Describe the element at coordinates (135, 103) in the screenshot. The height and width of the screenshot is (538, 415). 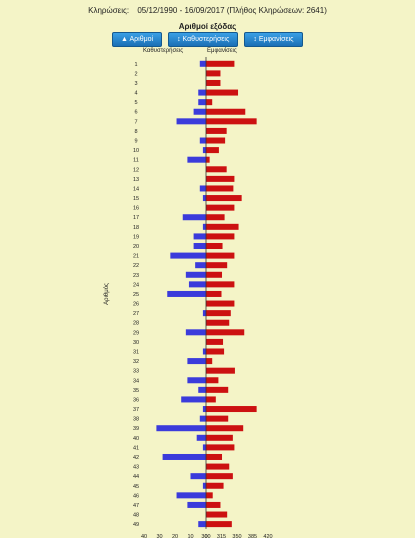
I see `category-tick-label: 5` at that location.